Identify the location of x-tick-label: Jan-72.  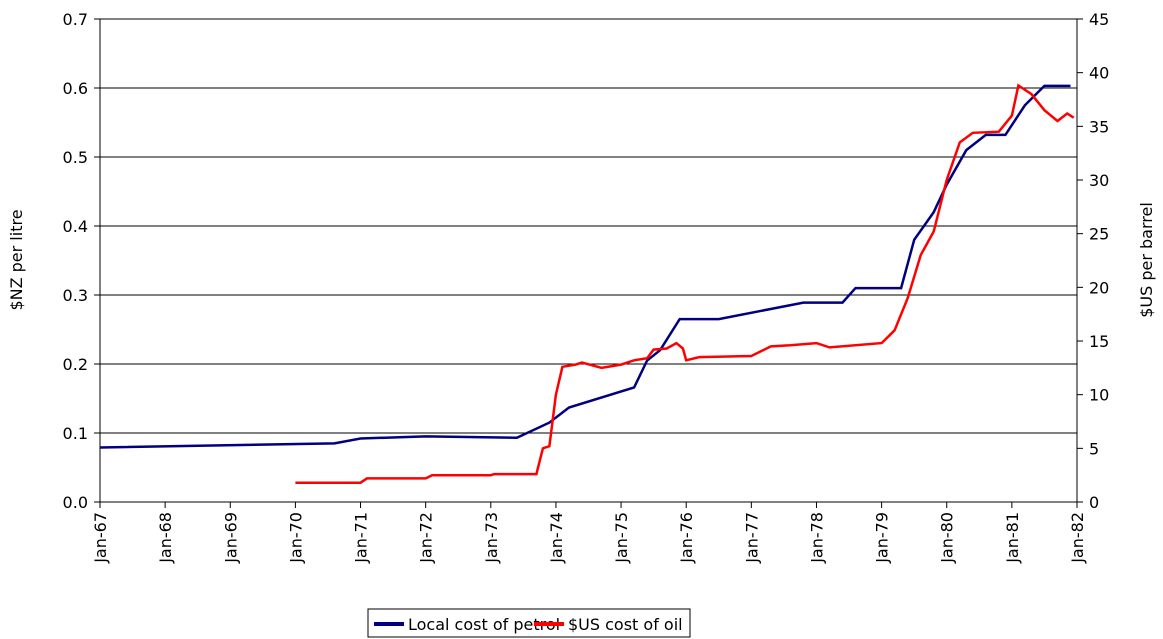
(426, 538).